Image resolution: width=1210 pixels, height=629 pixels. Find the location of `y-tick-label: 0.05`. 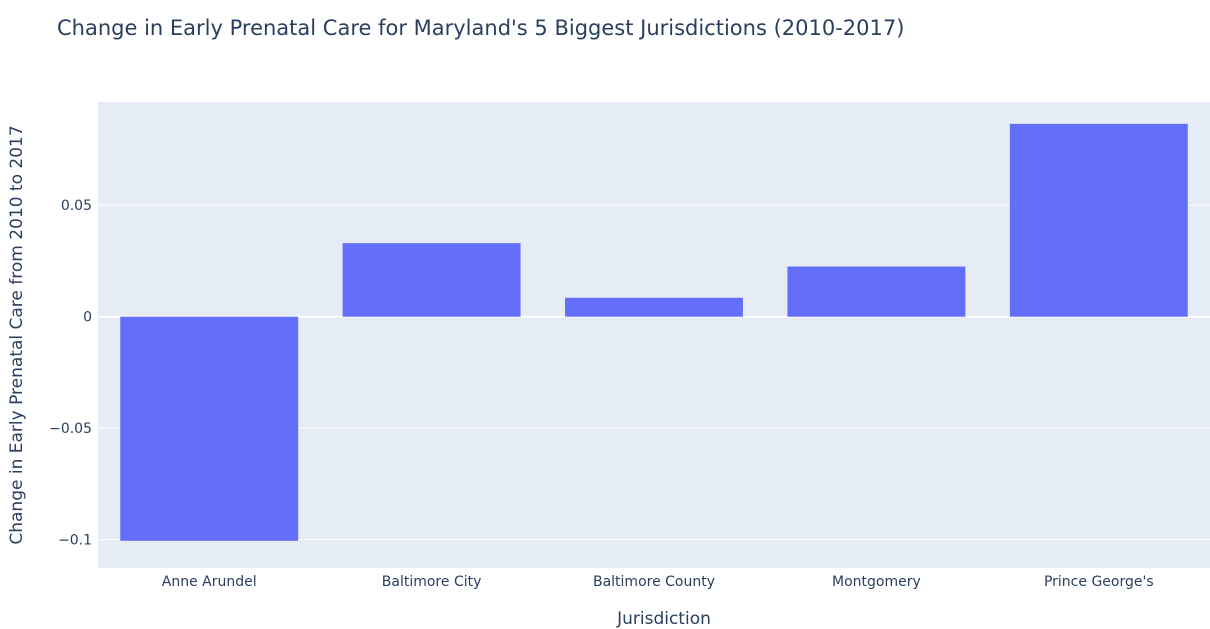

y-tick-label: 0.05 is located at coordinates (76, 206).